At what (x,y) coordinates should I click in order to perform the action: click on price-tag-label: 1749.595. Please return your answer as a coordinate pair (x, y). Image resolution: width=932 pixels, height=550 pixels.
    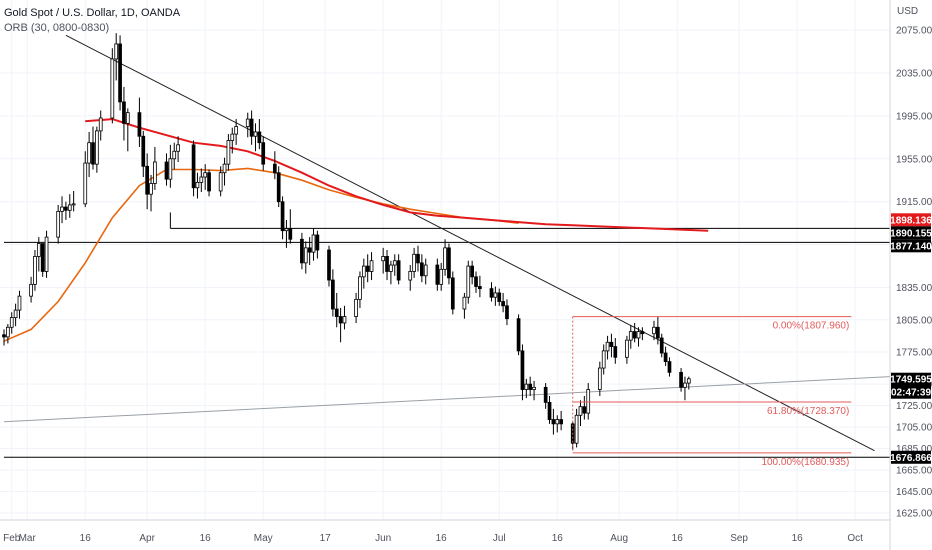
    Looking at the image, I should click on (911, 380).